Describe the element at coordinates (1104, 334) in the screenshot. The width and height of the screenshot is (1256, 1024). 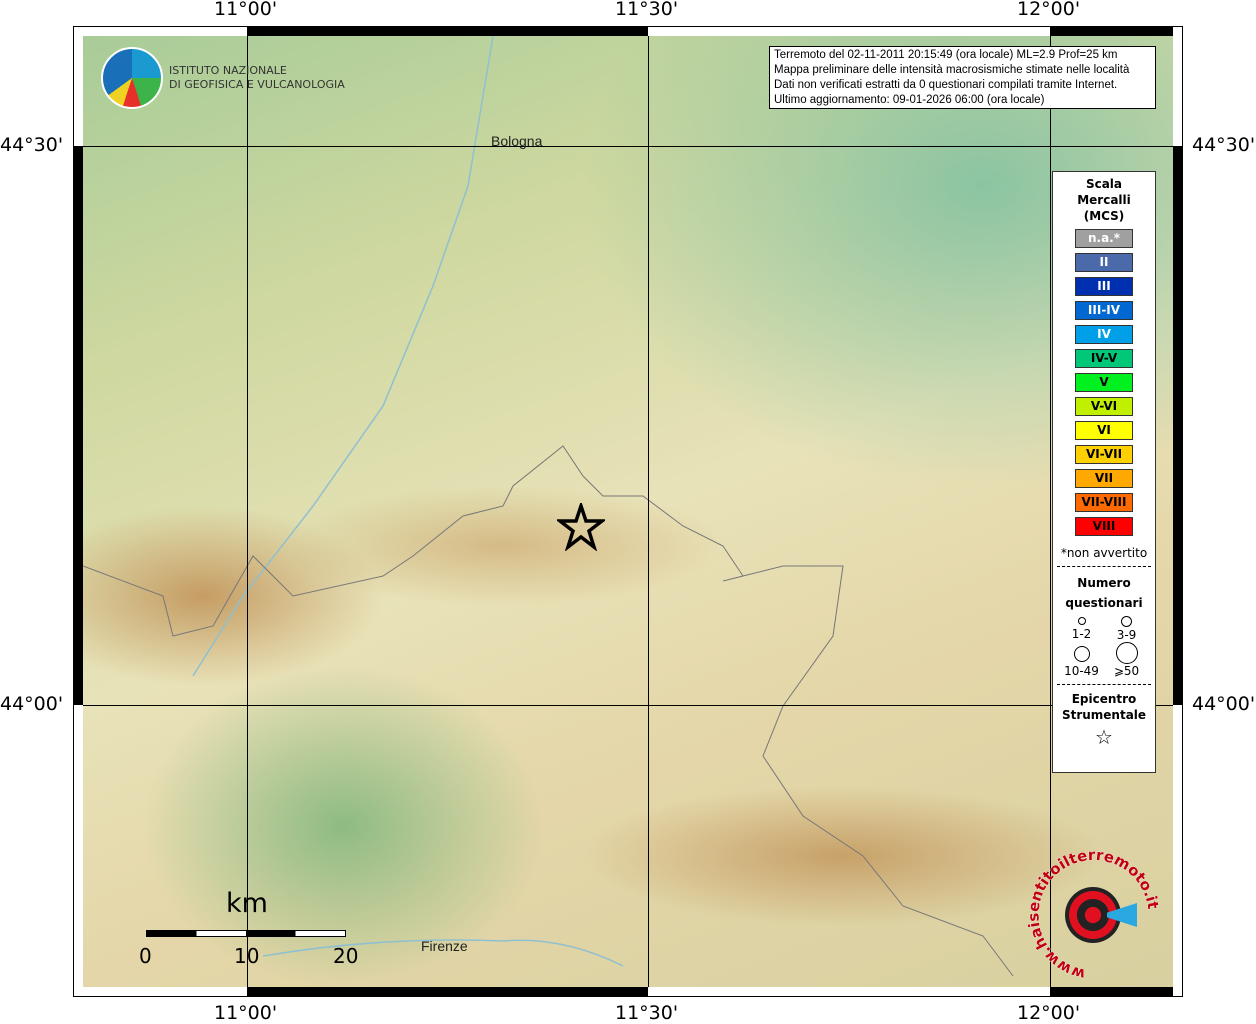
I see `legend-swatch-iv: IV` at that location.